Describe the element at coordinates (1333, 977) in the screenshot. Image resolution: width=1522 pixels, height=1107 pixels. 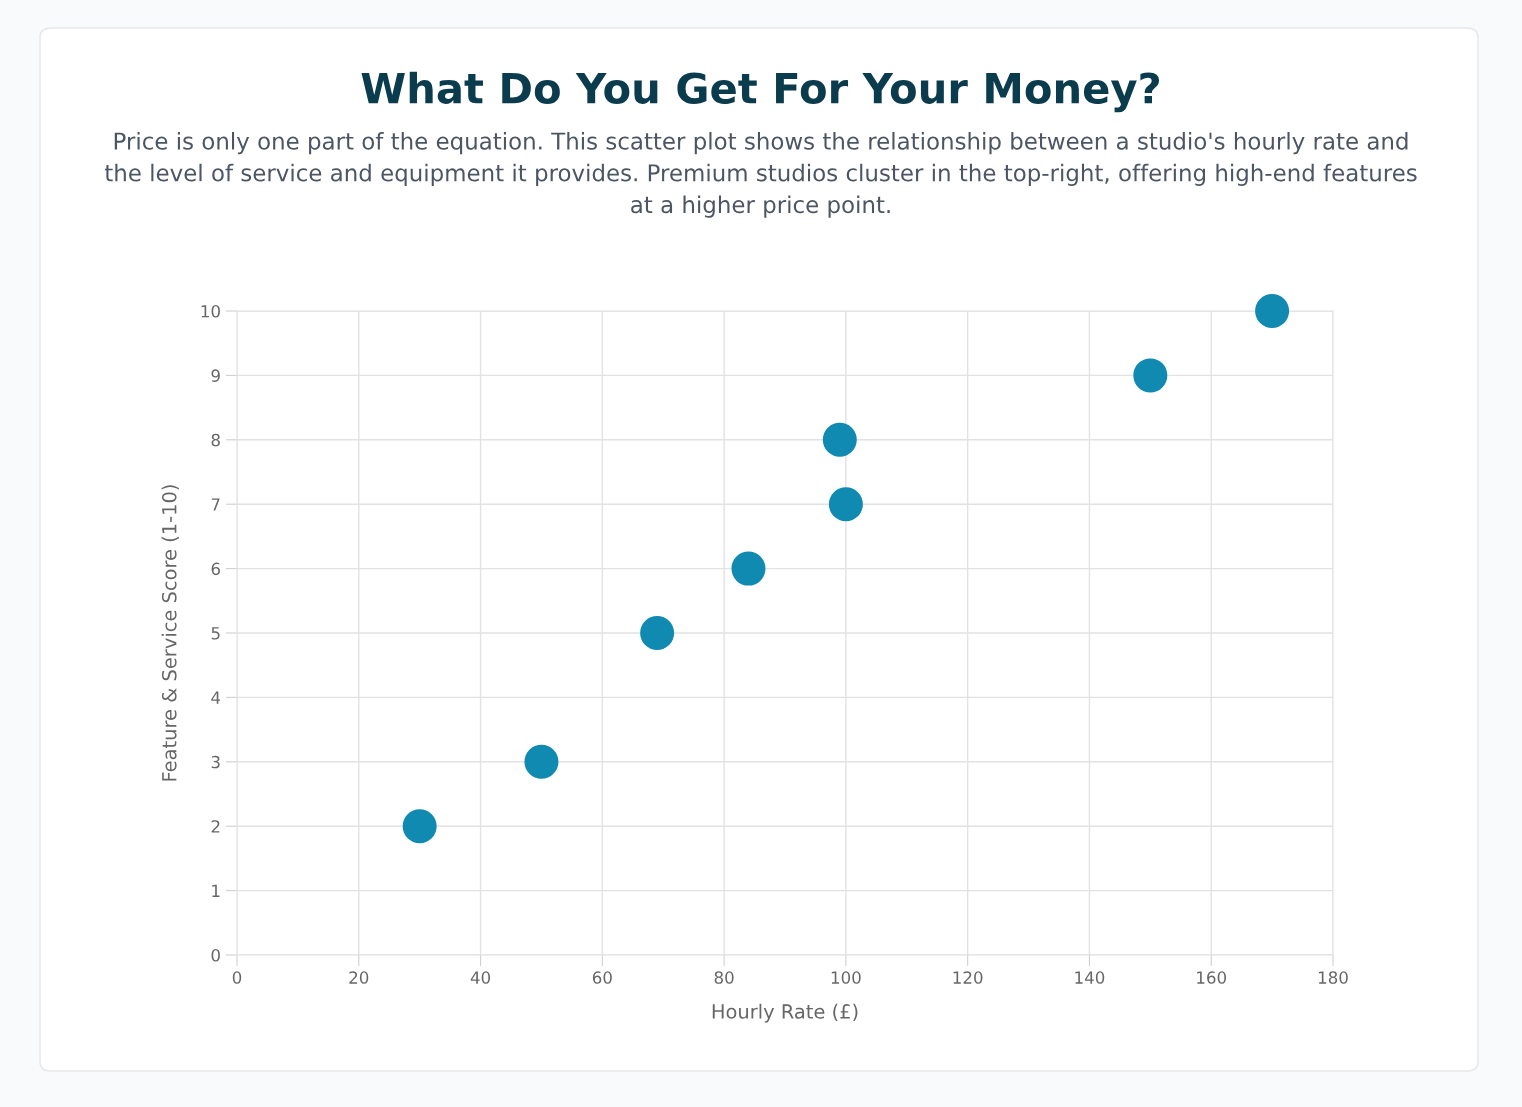
I see `x-tick-label: 180` at that location.